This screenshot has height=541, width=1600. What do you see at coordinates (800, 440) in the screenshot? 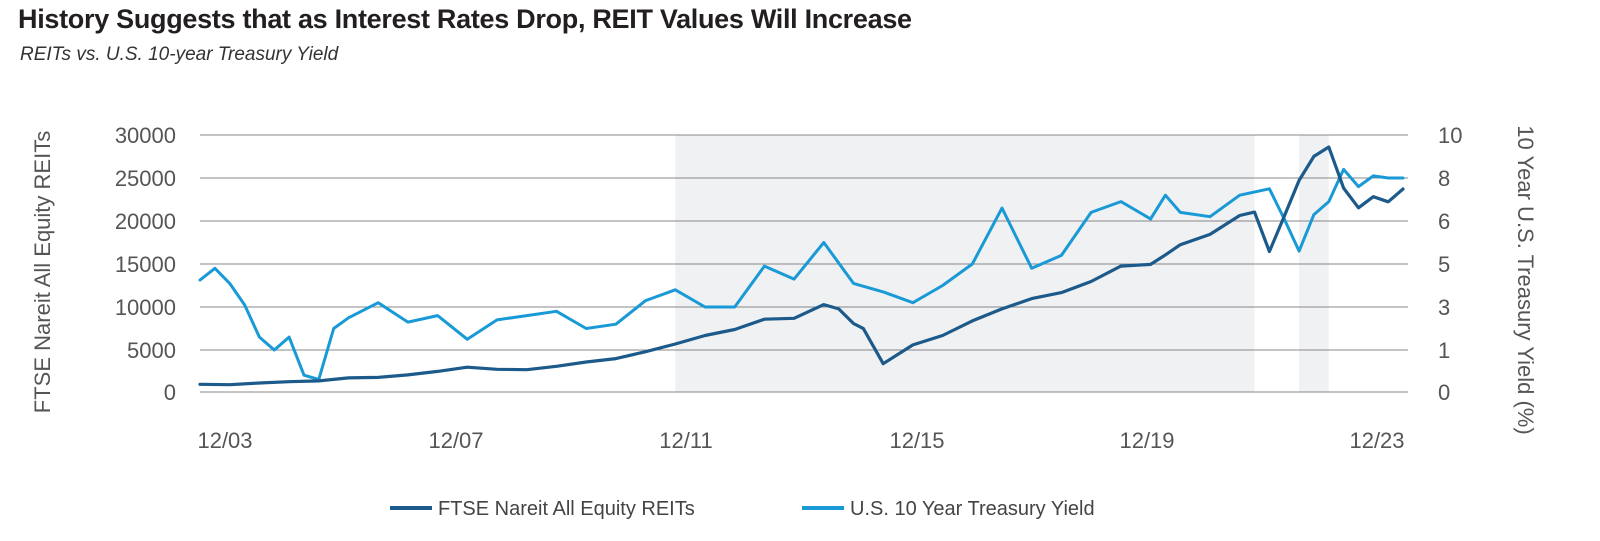
I see `x-axis-ticks: 12/03 12/07 12/11 12/15 12/19 12/23` at bounding box center [800, 440].